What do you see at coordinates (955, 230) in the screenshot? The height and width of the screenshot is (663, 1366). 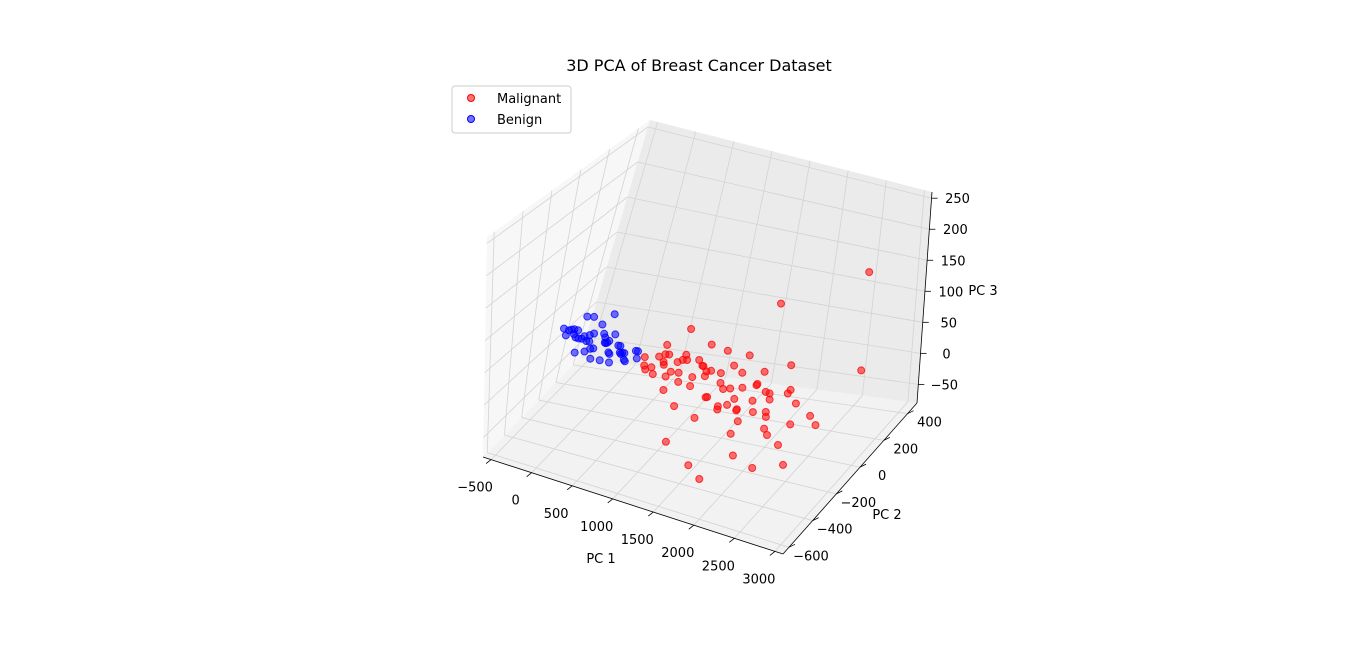 I see `z-tick-label: 200` at bounding box center [955, 230].